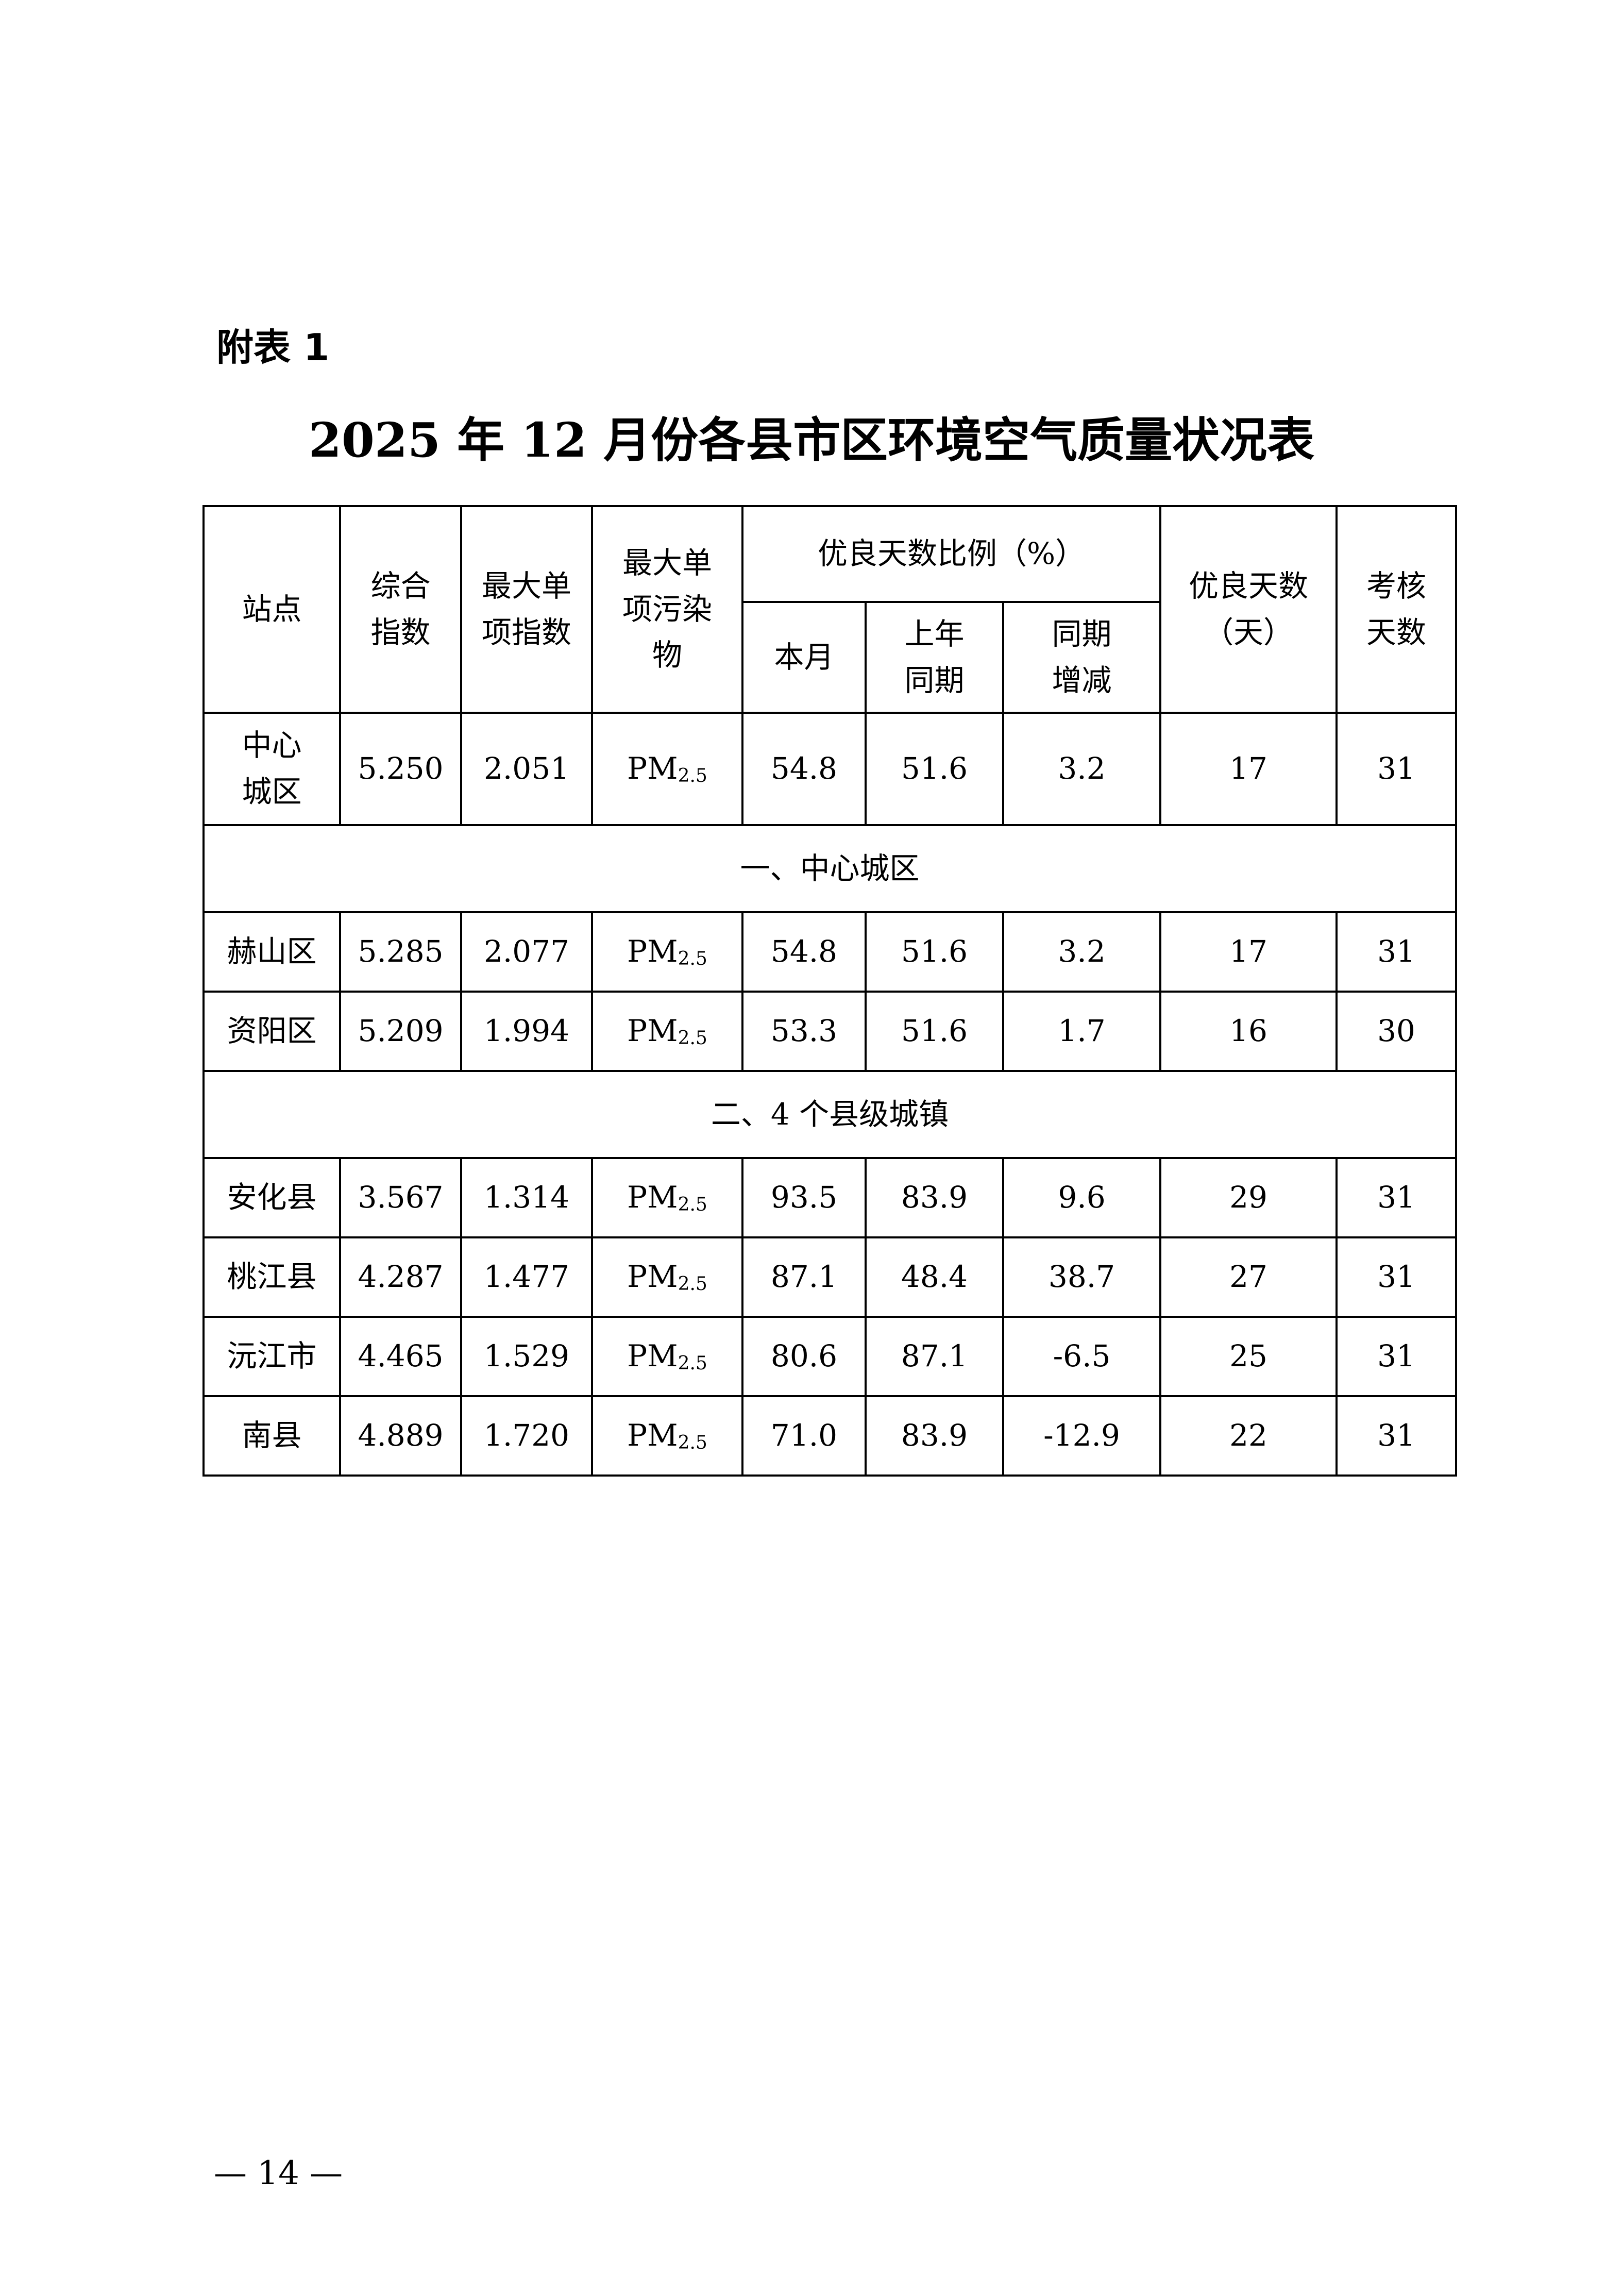  Describe the element at coordinates (400, 952) in the screenshot. I see `cell-composite: 5.285` at that location.